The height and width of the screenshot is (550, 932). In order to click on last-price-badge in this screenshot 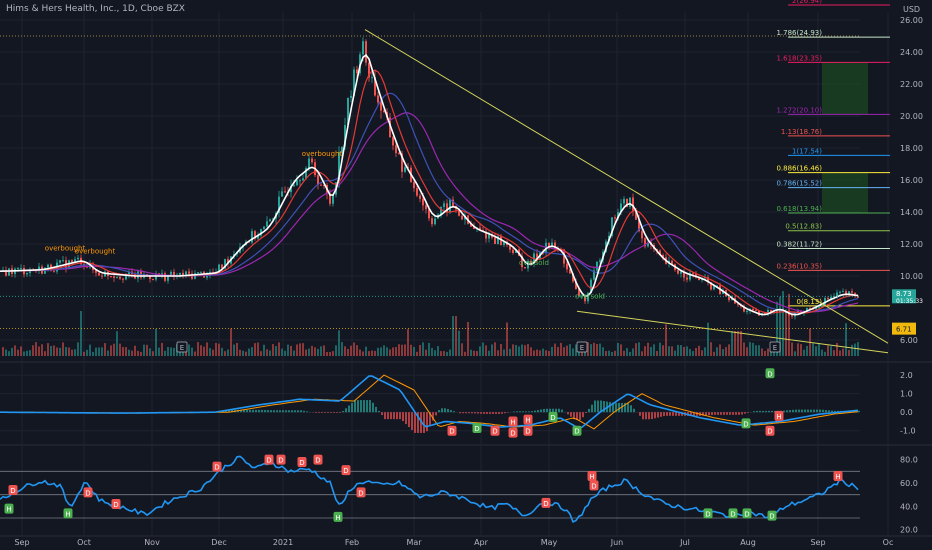, I will do `click(904, 296)`.